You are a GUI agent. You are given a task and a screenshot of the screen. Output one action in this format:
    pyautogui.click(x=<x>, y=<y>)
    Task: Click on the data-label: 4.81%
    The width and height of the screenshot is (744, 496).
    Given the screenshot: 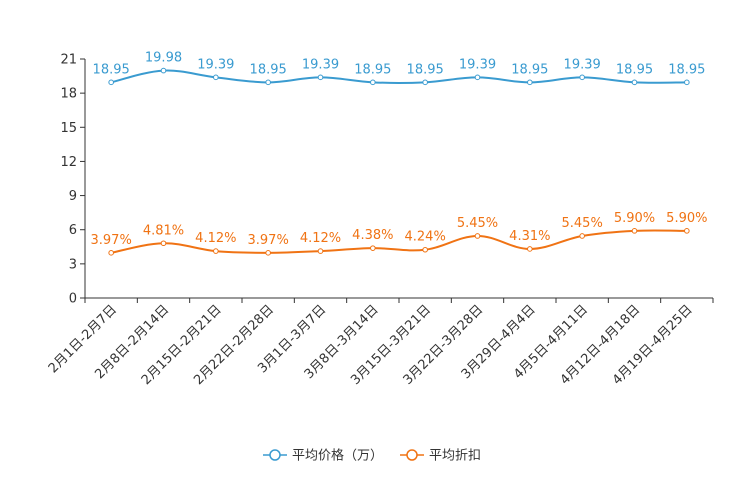 What is the action you would take?
    pyautogui.click(x=163, y=230)
    